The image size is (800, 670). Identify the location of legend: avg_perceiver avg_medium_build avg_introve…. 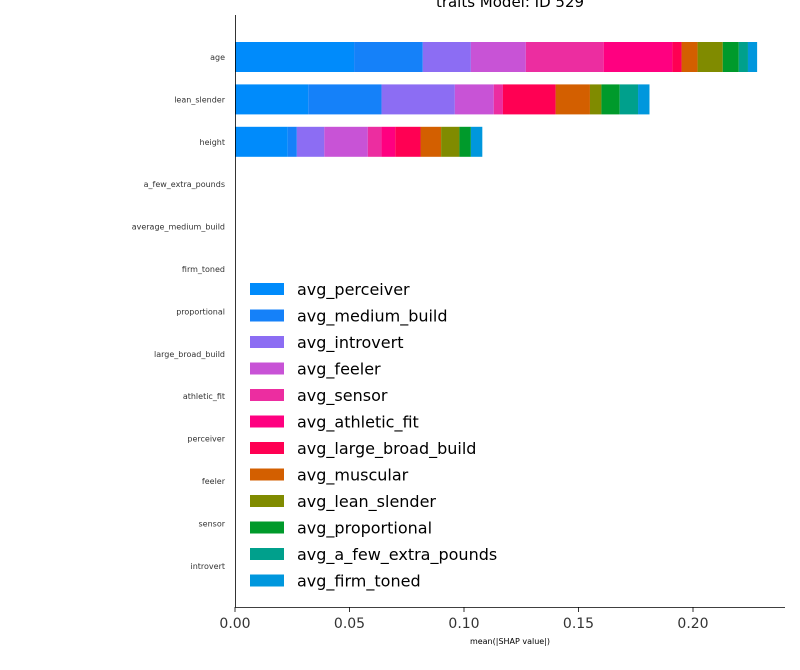
(373, 436).